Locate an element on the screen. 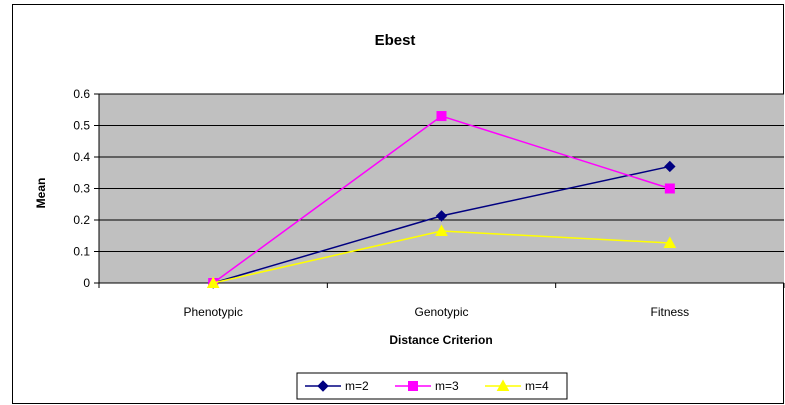  legend: m=2 m=3 m=4 is located at coordinates (432, 386).